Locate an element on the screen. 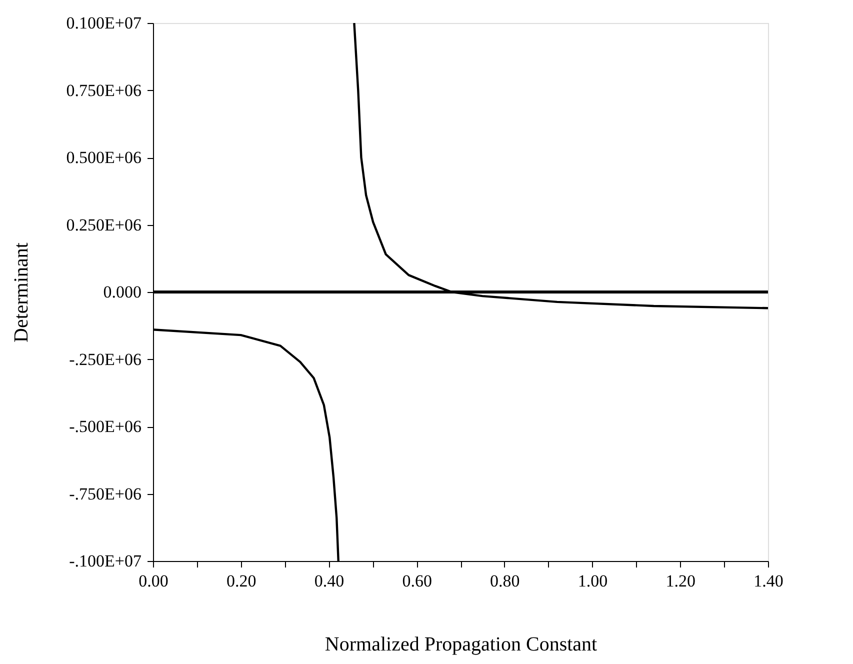 Image resolution: width=853 pixels, height=664 pixels. y-axis-title: Determinant is located at coordinates (21, 292).